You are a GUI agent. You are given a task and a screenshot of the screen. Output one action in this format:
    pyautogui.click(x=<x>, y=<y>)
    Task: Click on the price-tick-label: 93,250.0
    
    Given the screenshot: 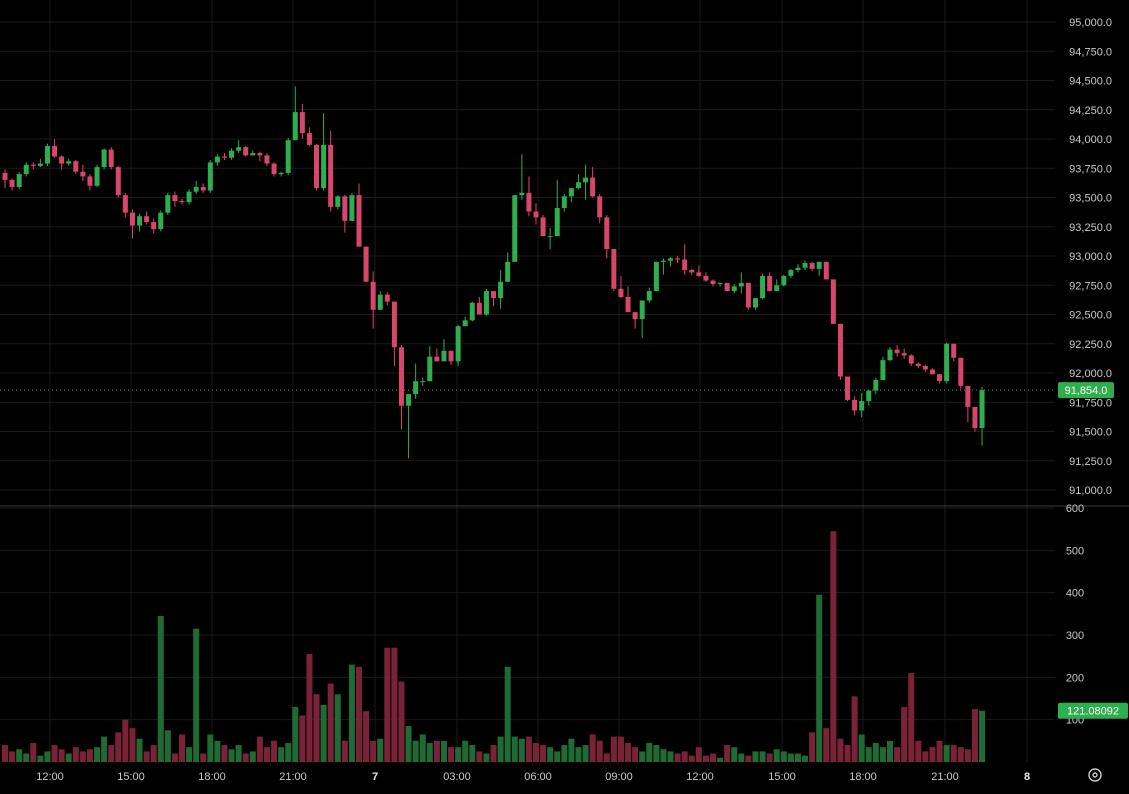 What is the action you would take?
    pyautogui.click(x=1090, y=228)
    